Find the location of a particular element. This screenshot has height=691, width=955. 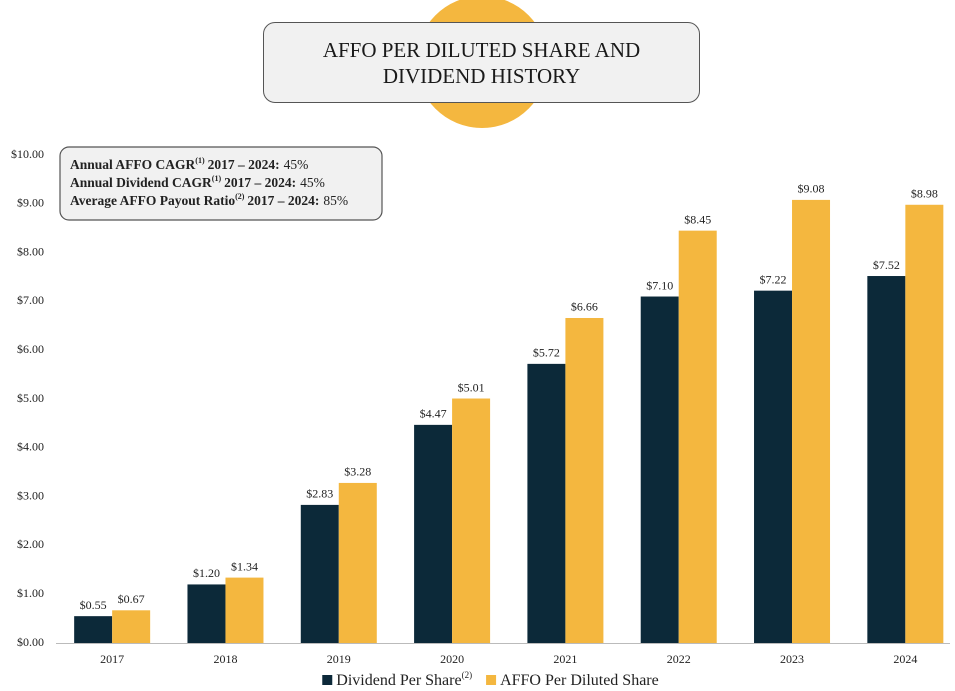

annotation-box is located at coordinates (221, 183).